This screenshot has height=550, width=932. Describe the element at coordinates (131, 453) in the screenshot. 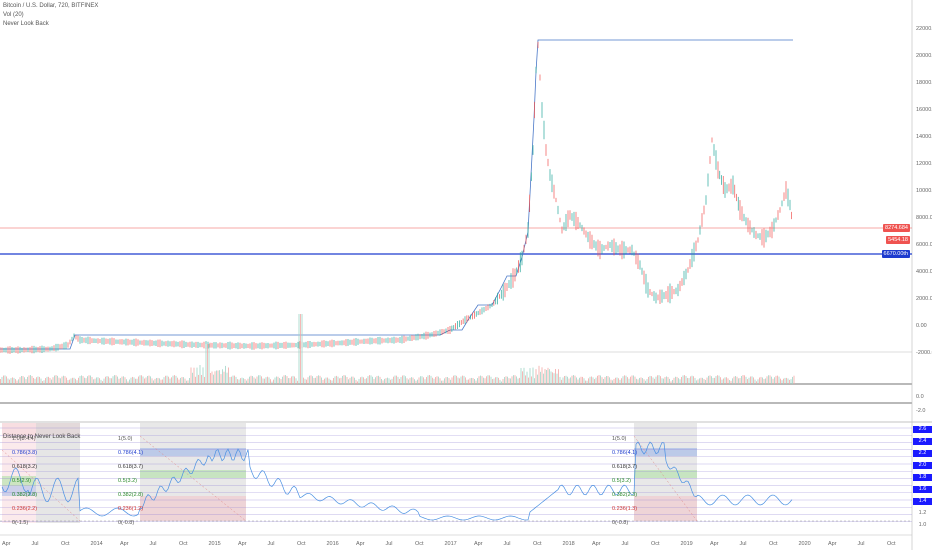

I see `fib-label: 0.786(4.1)` at that location.